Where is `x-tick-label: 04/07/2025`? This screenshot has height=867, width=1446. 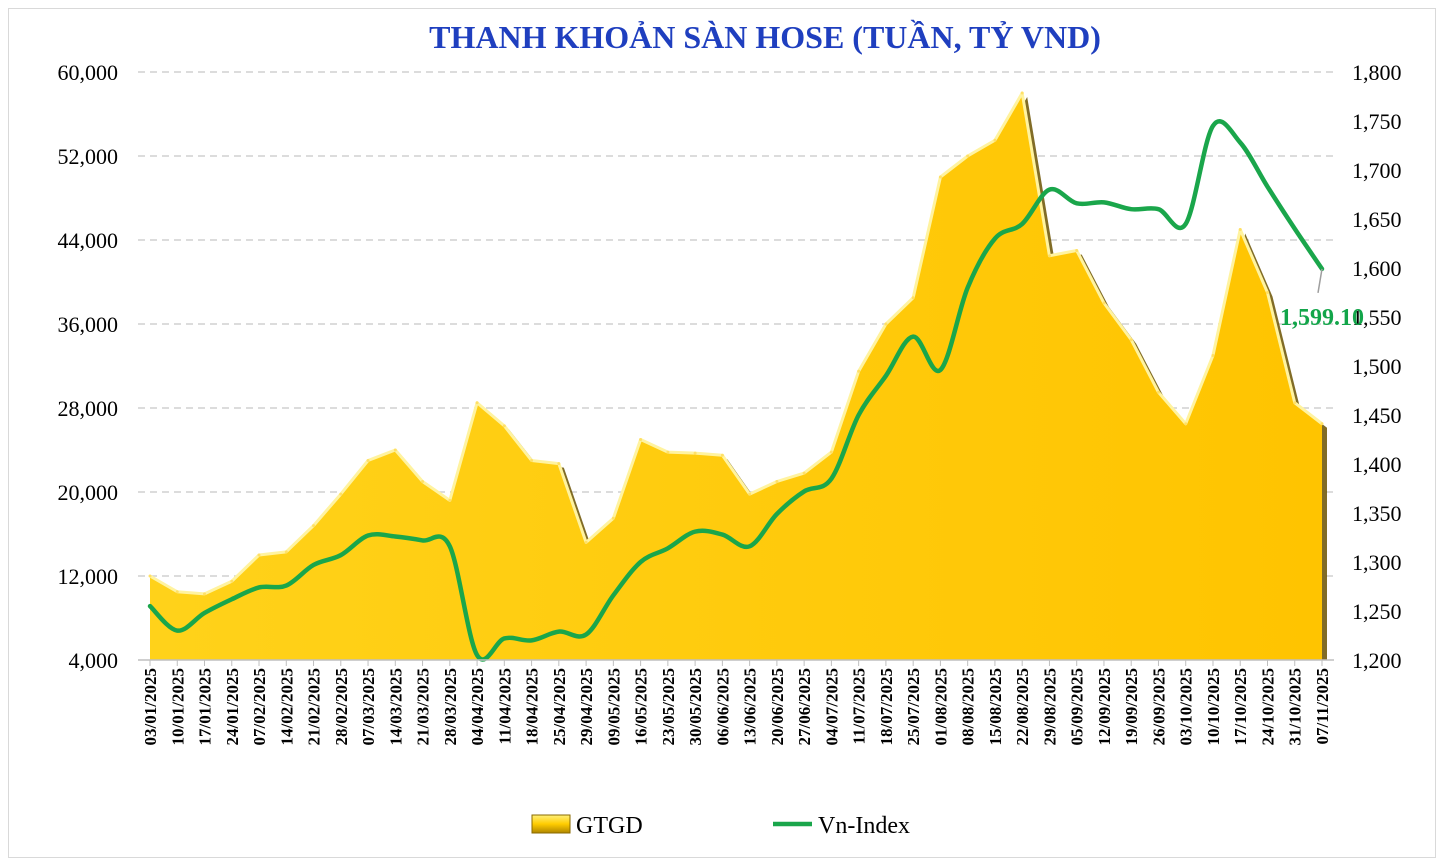
x-tick-label: 04/07/2025 is located at coordinates (831, 706).